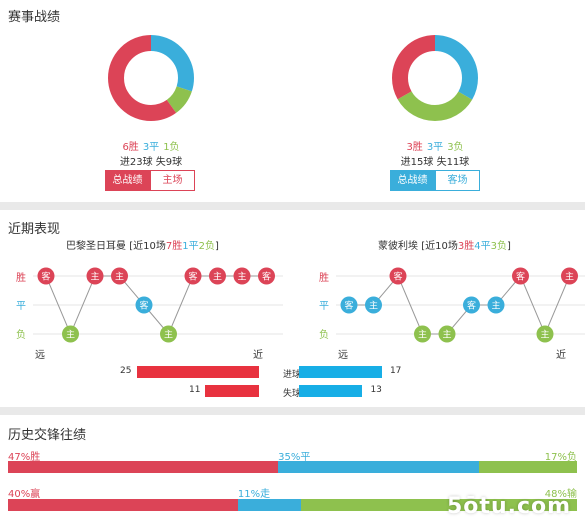 This screenshot has width=585, height=523. I want to click on away-goals-against-bar, so click(331, 391).